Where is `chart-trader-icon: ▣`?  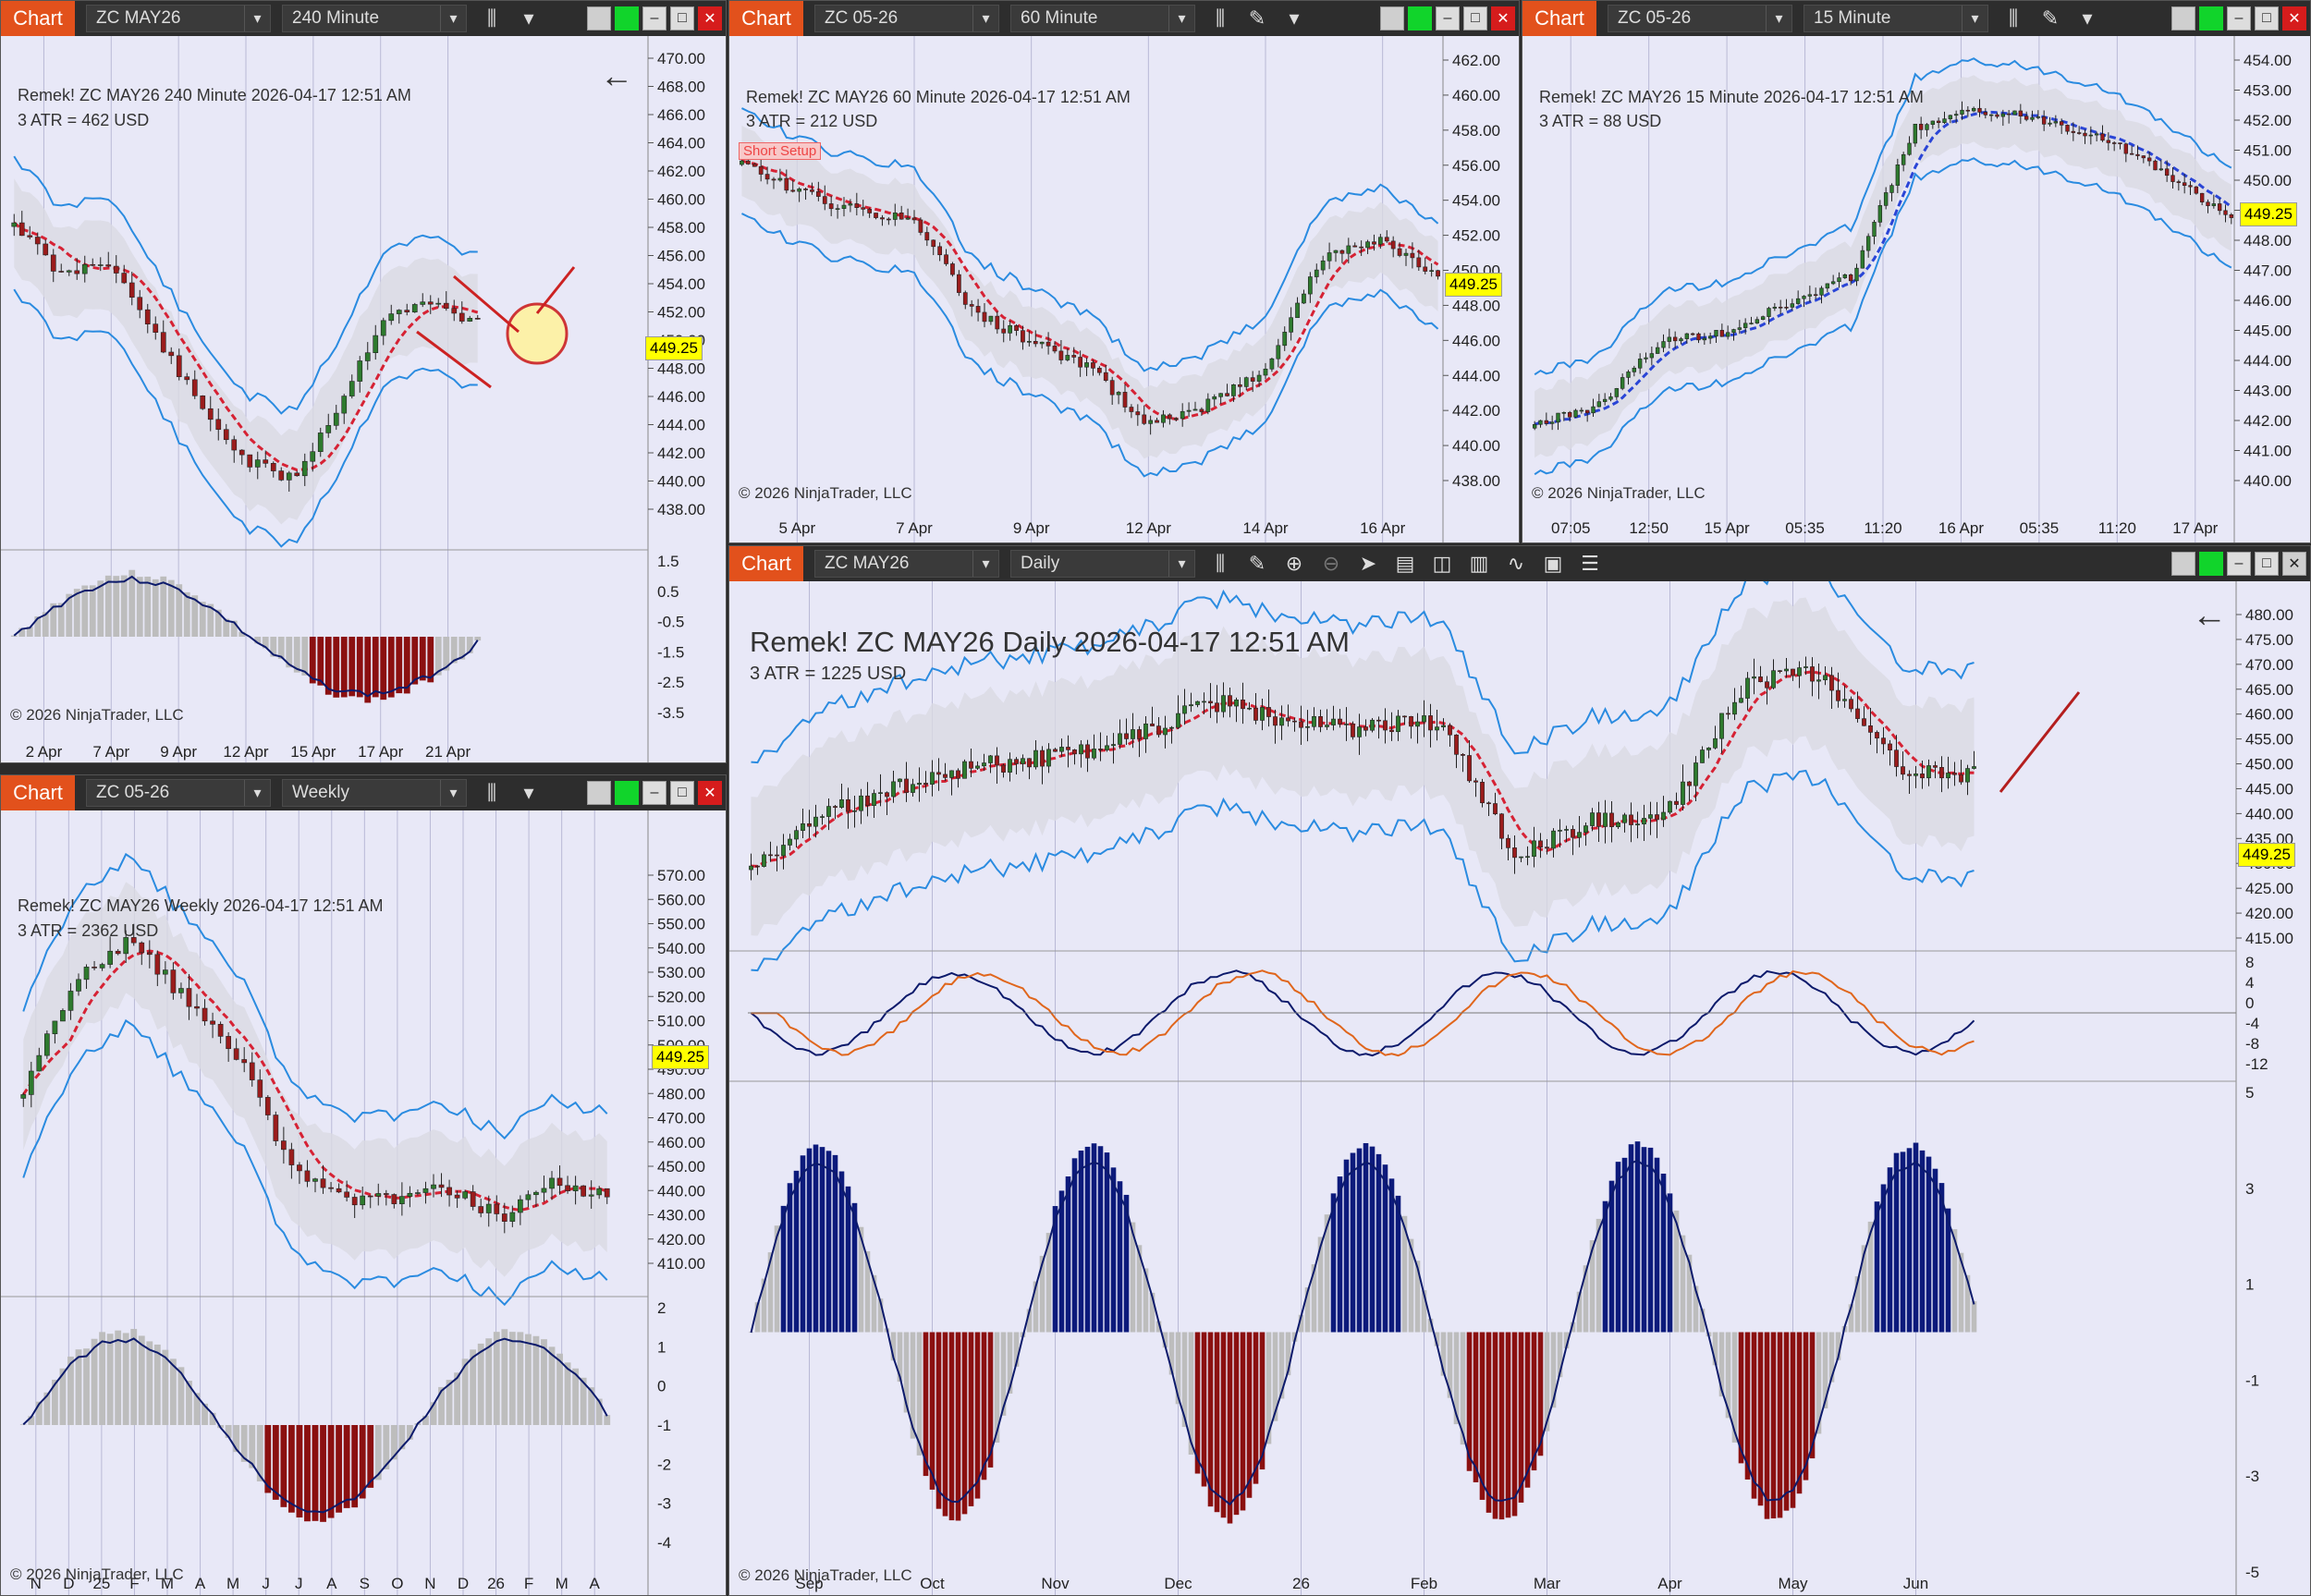 chart-trader-icon: ▣ is located at coordinates (1553, 563).